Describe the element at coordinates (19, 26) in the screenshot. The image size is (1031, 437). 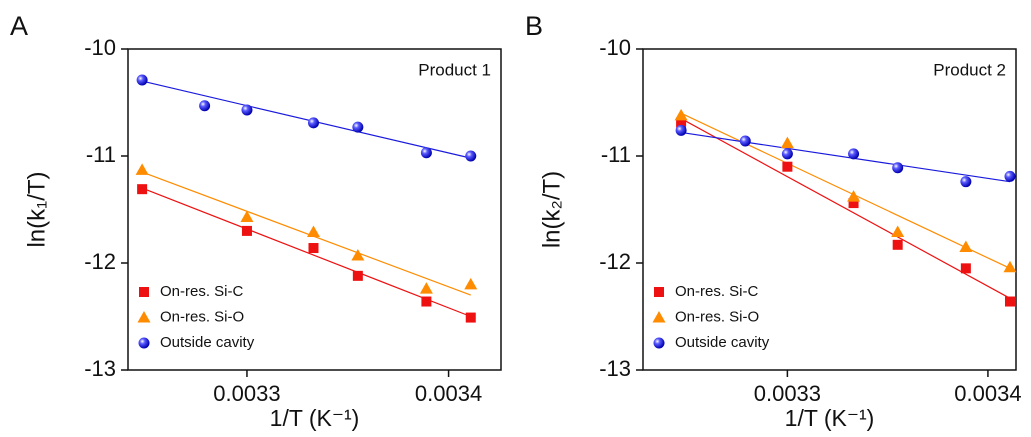
I see `panel-label: A` at that location.